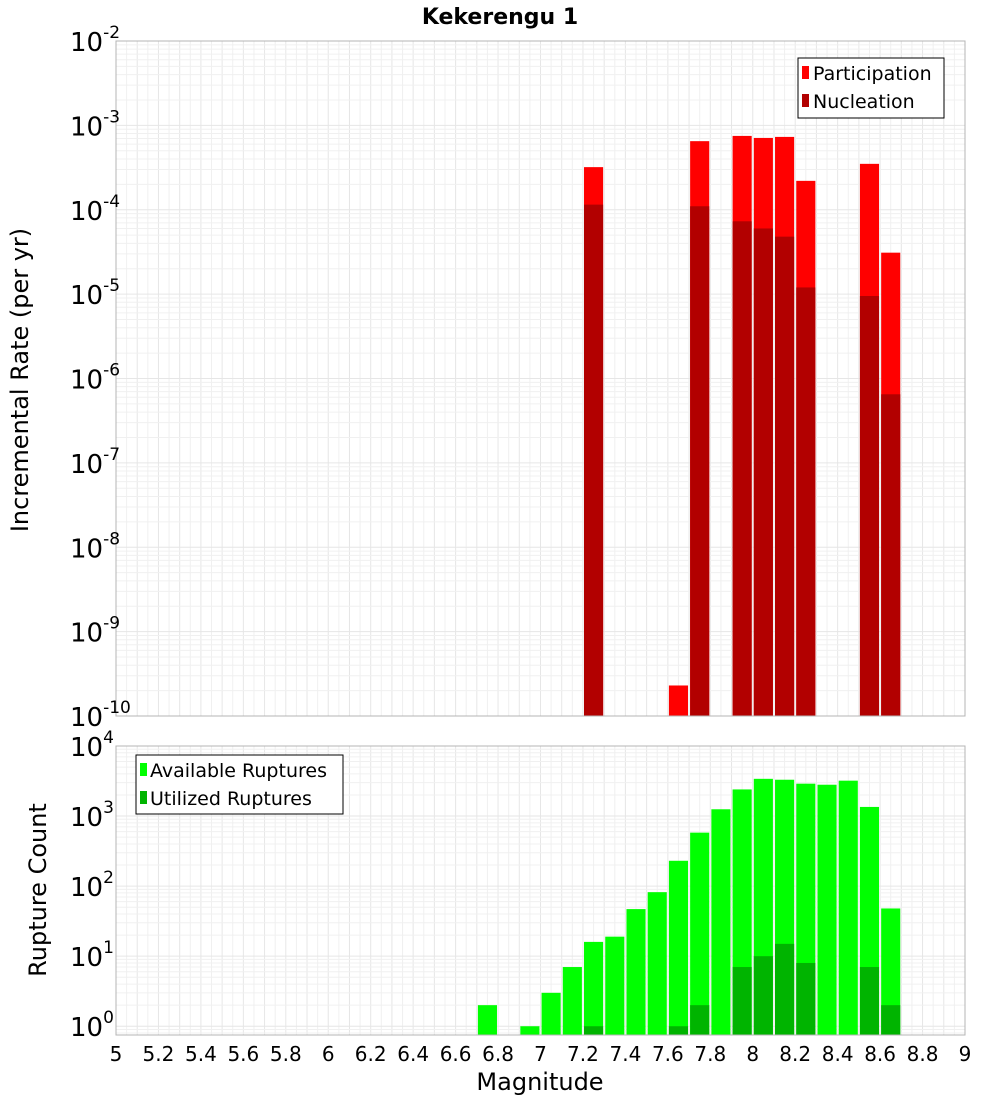 The height and width of the screenshot is (1100, 1000). I want to click on bottom-legend-box, so click(239, 784).